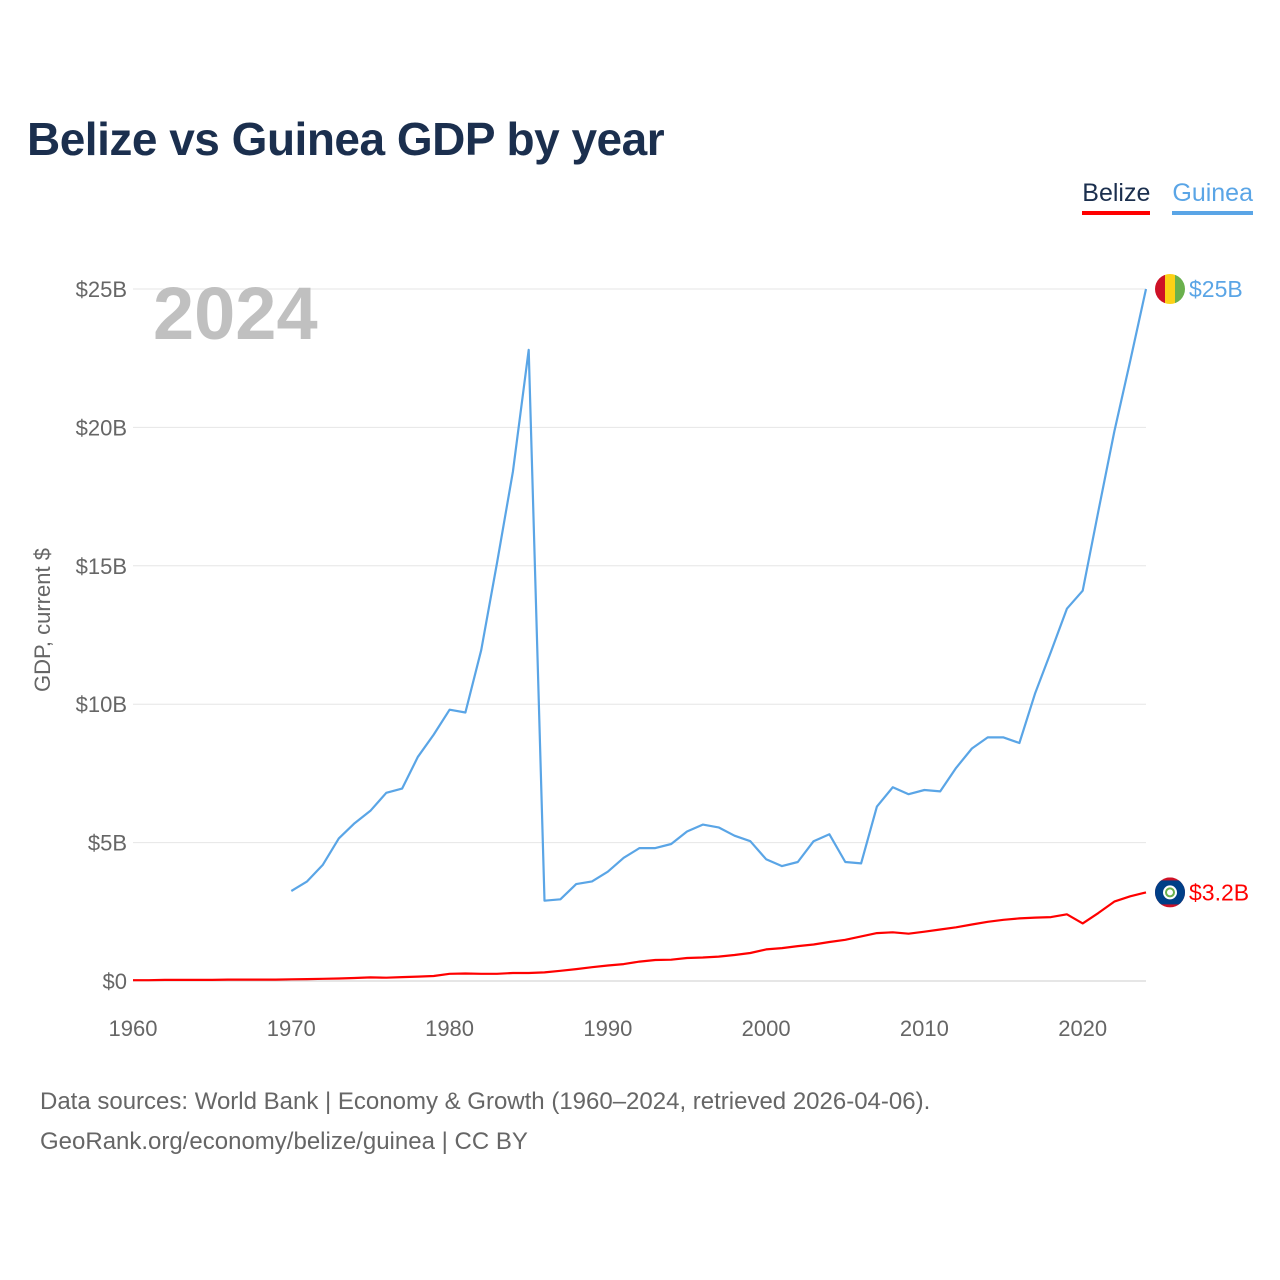  I want to click on series-line-belize, so click(640, 936).